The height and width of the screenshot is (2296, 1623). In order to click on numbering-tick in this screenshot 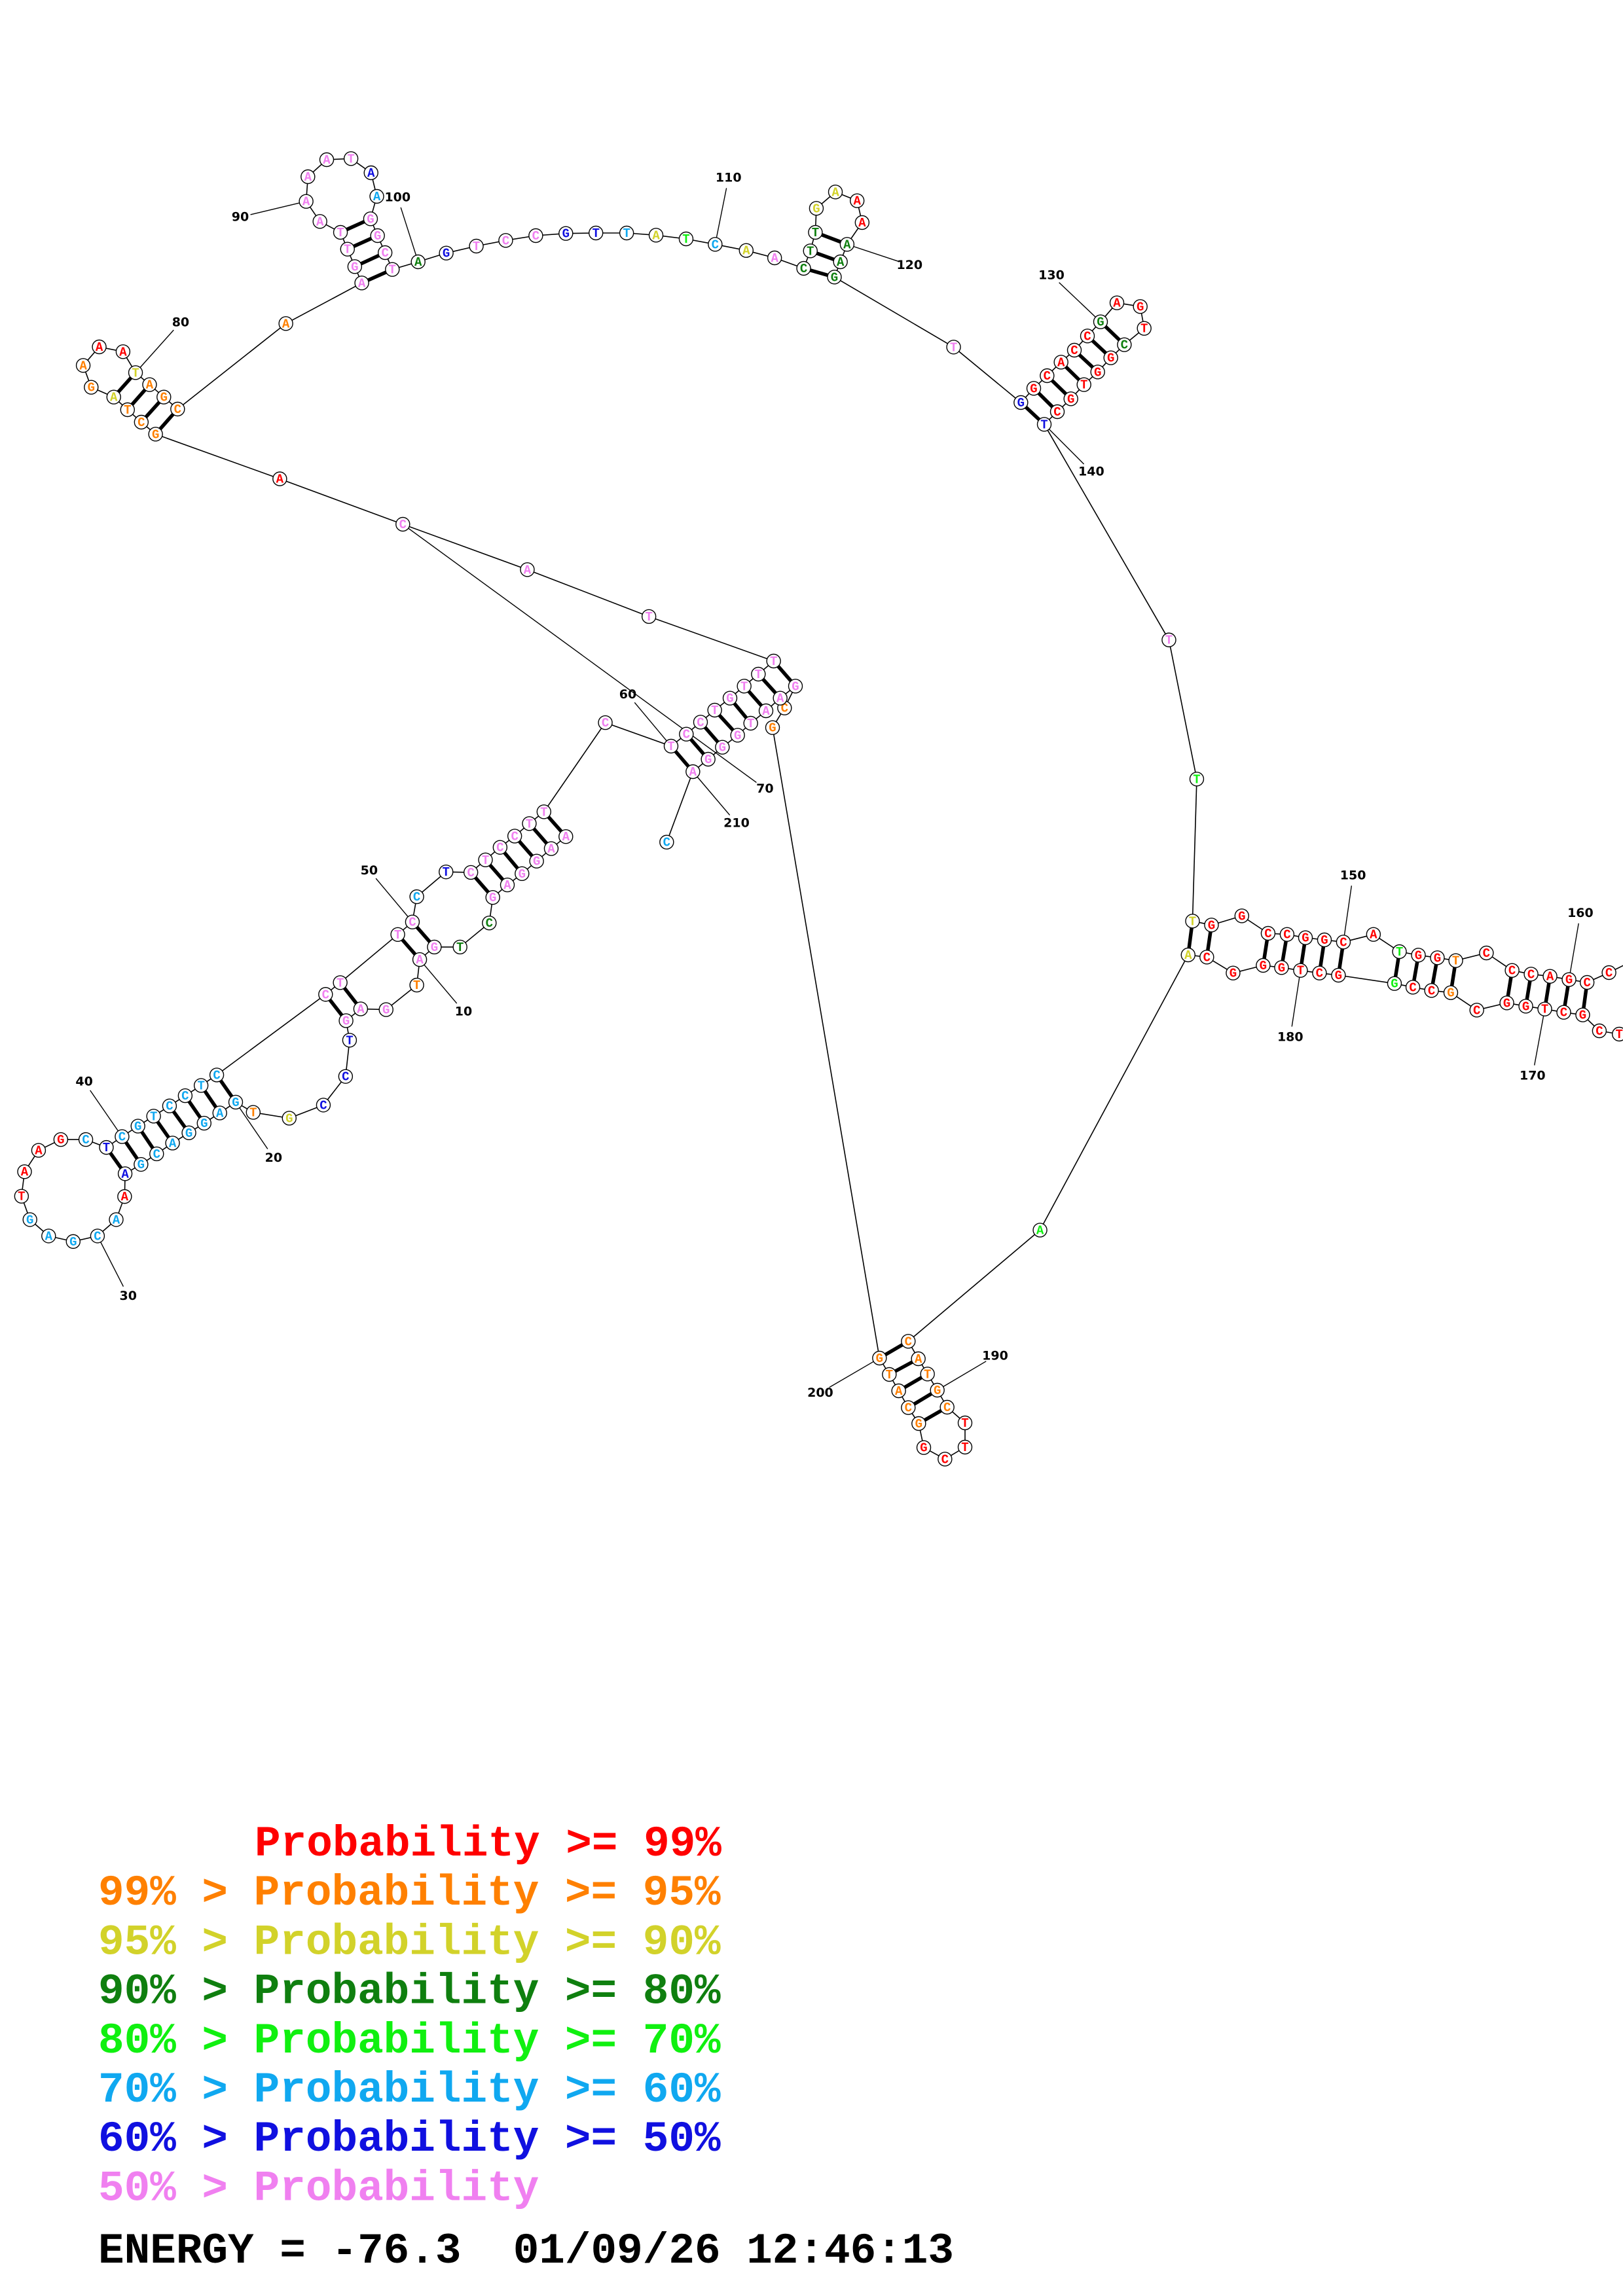, I will do `click(721, 213)`.